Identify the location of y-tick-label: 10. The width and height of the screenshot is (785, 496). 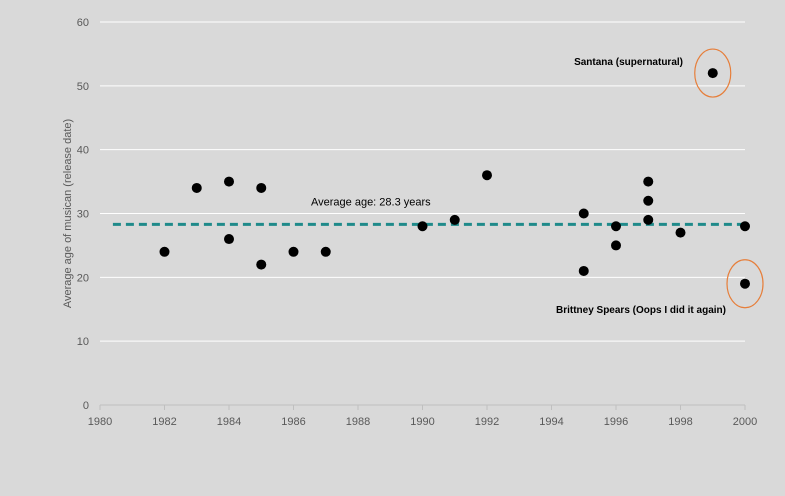
(83, 342).